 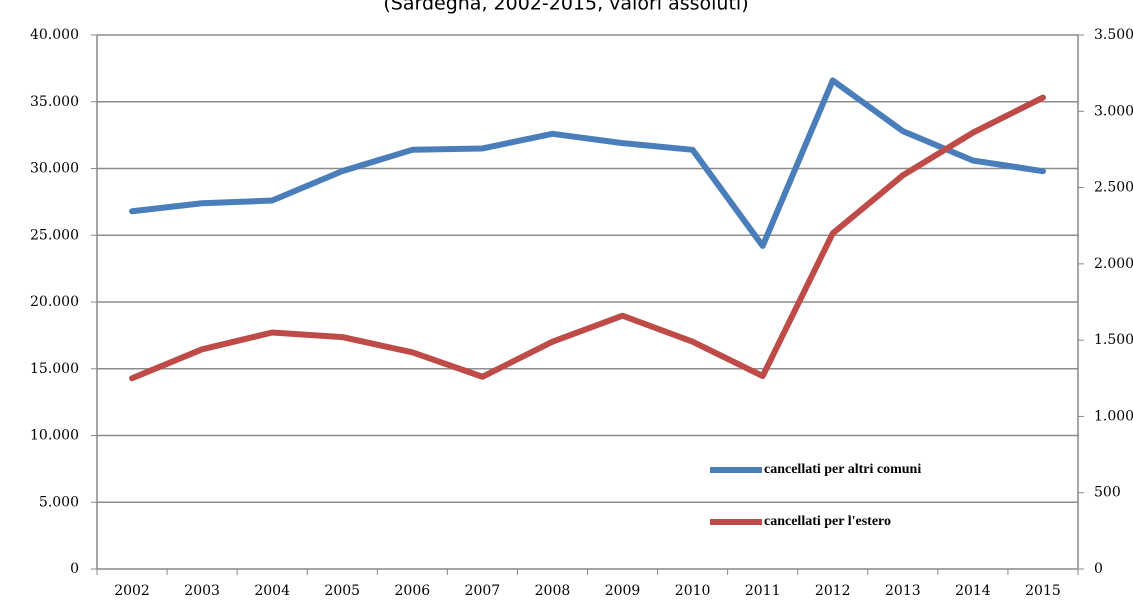 What do you see at coordinates (54, 436) in the screenshot?
I see `y-tick-label: 10.000` at bounding box center [54, 436].